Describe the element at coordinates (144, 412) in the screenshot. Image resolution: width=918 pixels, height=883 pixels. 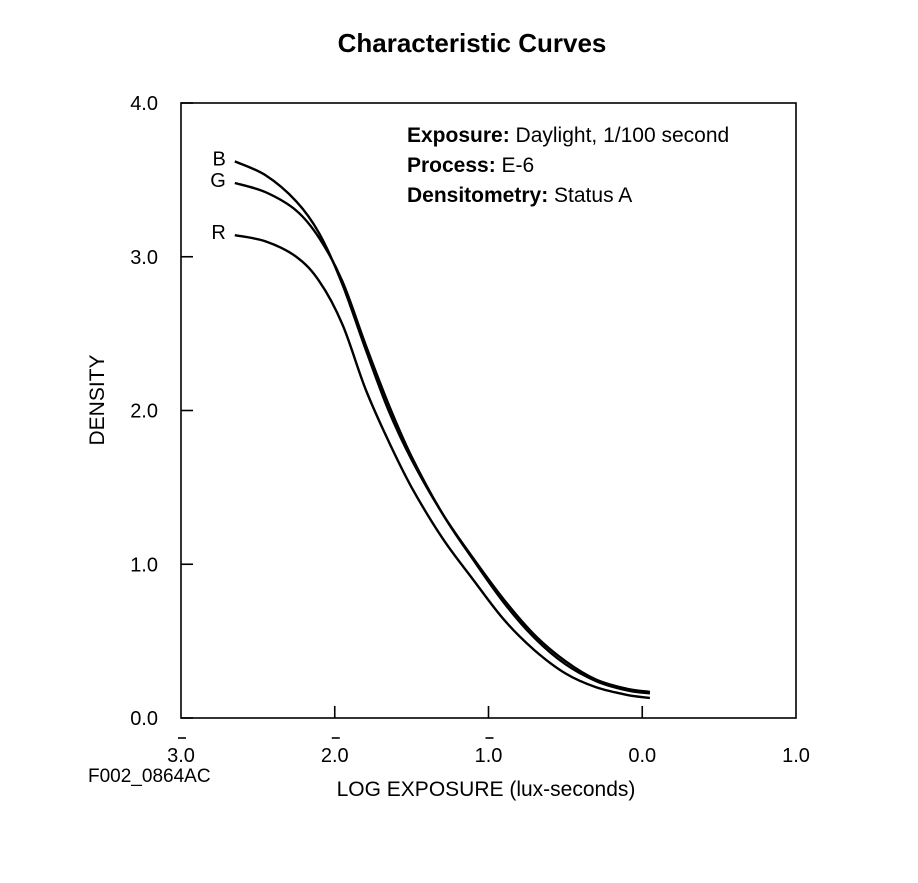
I see `y-tick-label: 2.0` at that location.